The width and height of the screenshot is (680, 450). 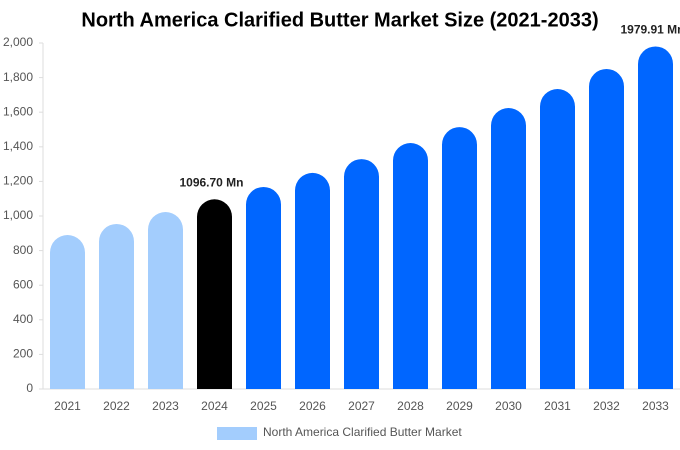 What do you see at coordinates (263, 406) in the screenshot?
I see `x-tick-label: 2025` at bounding box center [263, 406].